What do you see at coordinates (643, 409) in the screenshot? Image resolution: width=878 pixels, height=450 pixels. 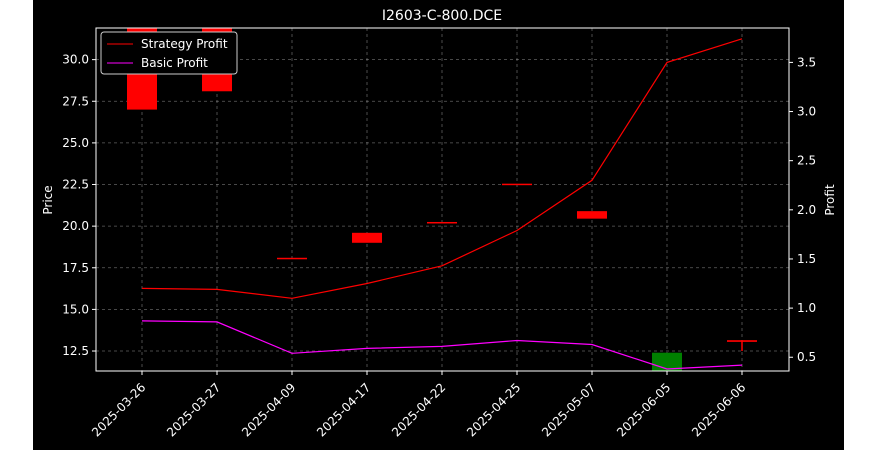 I see `x-tick-label: 2025-06-05` at bounding box center [643, 409].